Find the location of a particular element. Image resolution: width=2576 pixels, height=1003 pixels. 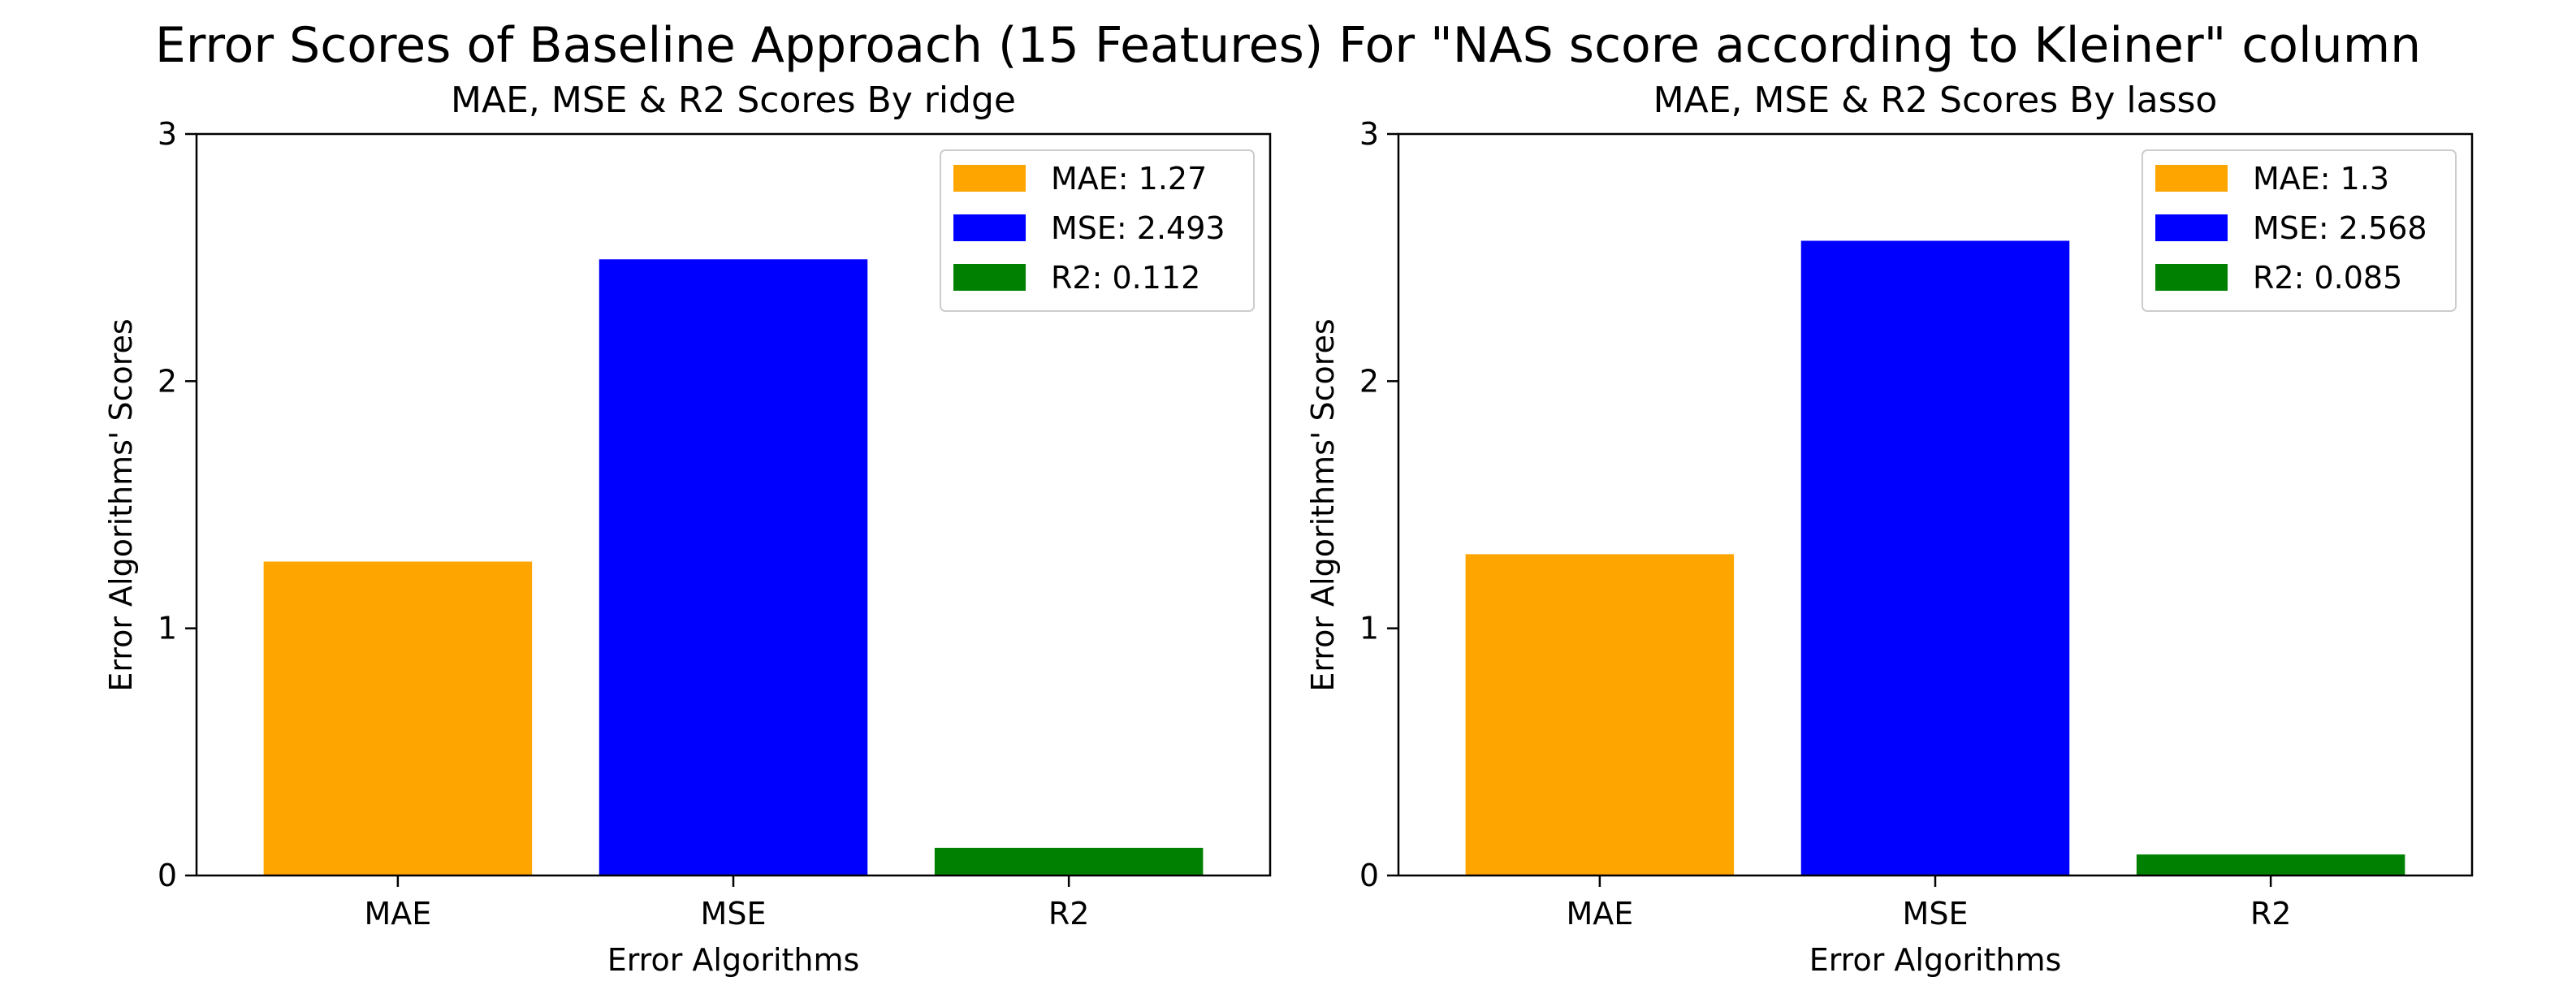

legend-label: MSE: 2.568 is located at coordinates (2340, 228).